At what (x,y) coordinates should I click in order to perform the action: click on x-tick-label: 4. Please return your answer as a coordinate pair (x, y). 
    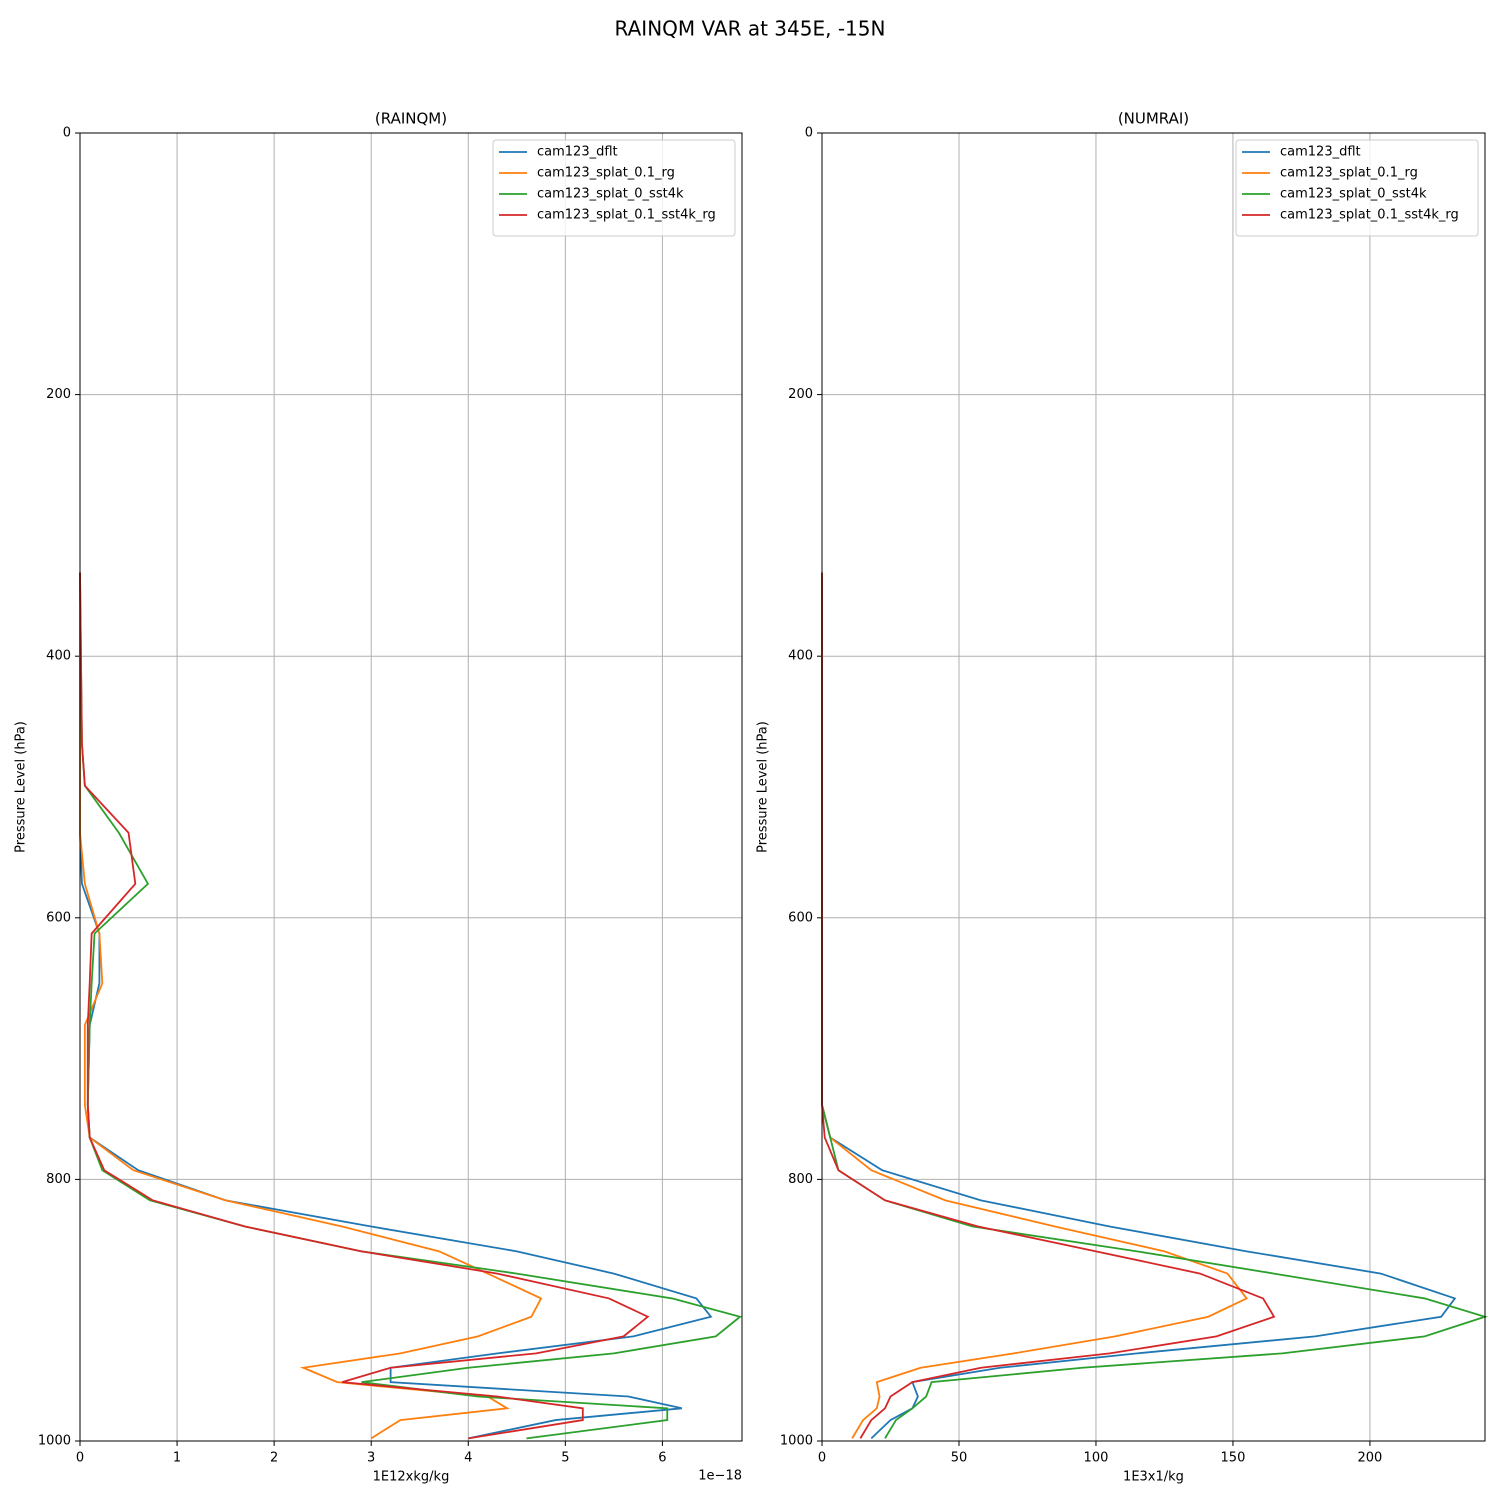
    Looking at the image, I should click on (468, 1458).